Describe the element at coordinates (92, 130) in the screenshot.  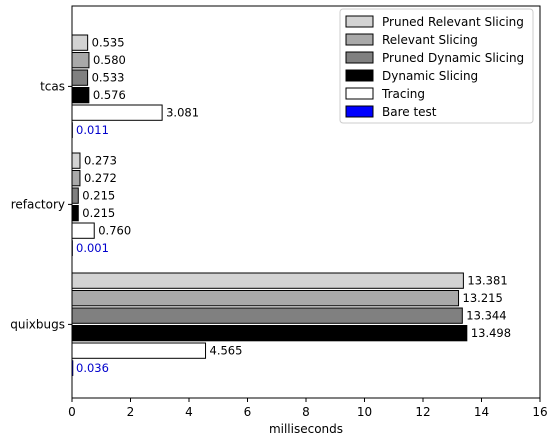
I see `data-label: 0.011` at that location.